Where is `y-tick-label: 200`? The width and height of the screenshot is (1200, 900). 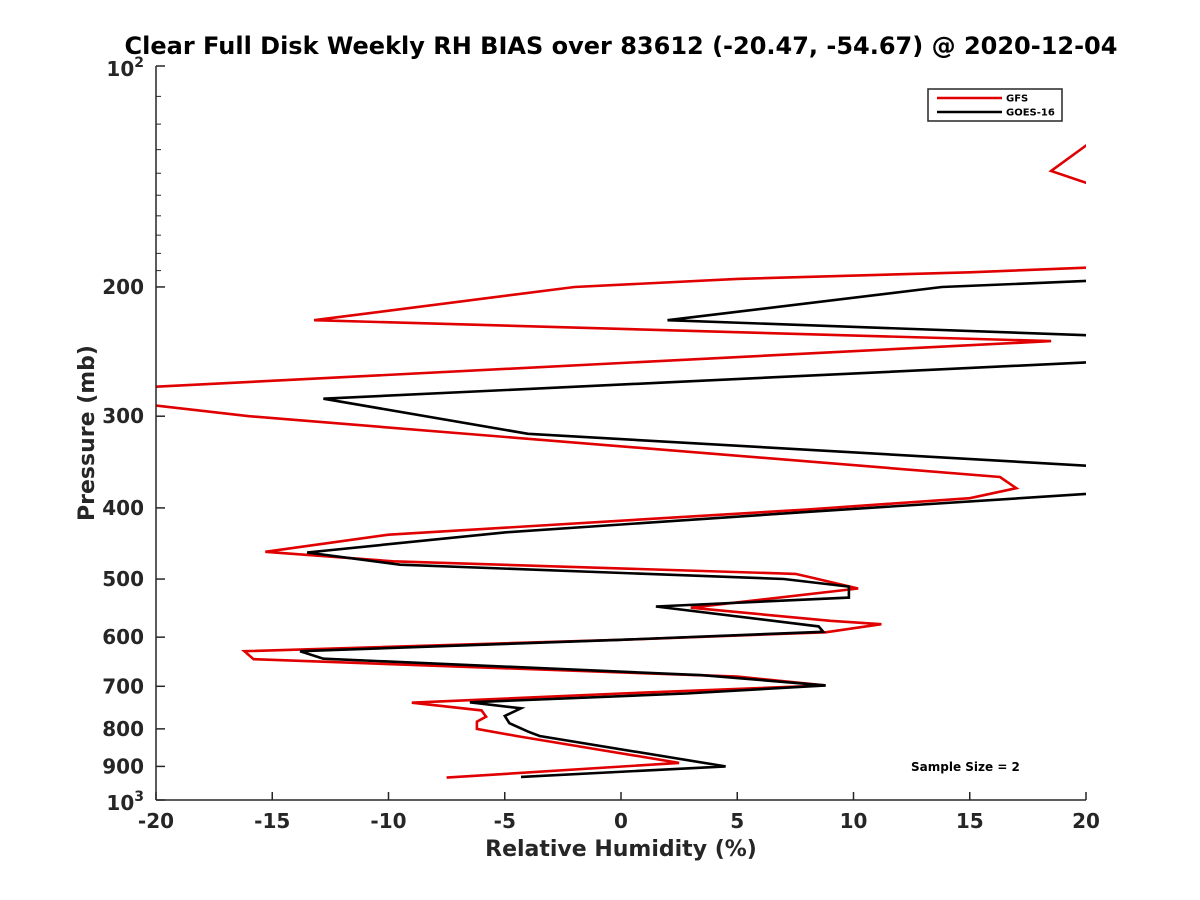 y-tick-label: 200 is located at coordinates (123, 287).